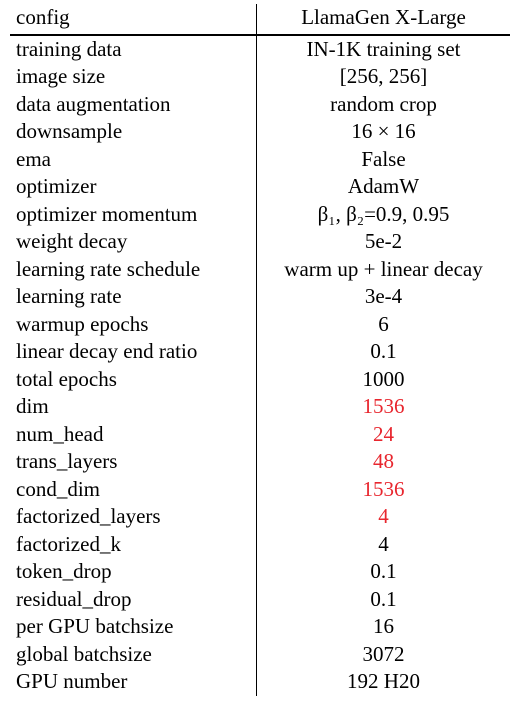 This screenshot has height=703, width=520. I want to click on config-name-cell: learning rate, so click(133, 297).